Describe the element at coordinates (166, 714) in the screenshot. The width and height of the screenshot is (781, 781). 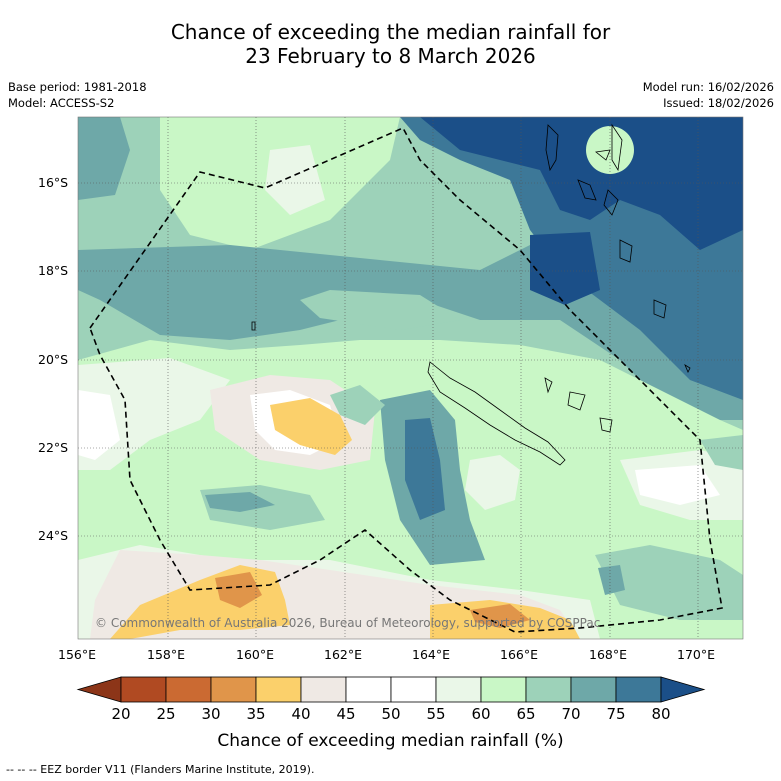
I see `colorbar-tick-label: 25` at that location.